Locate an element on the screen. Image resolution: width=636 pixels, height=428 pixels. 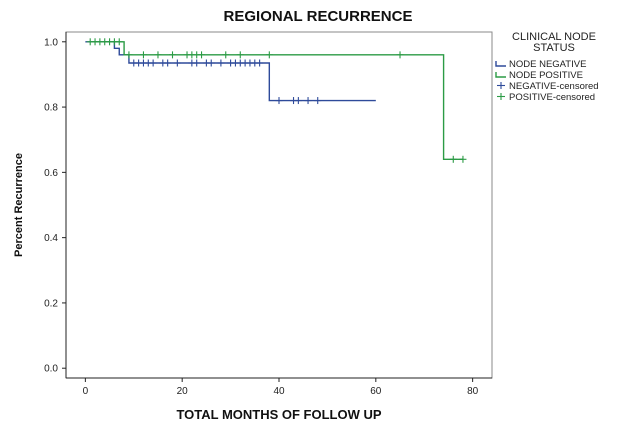
y-tick-label: 0.4 is located at coordinates (51, 238).